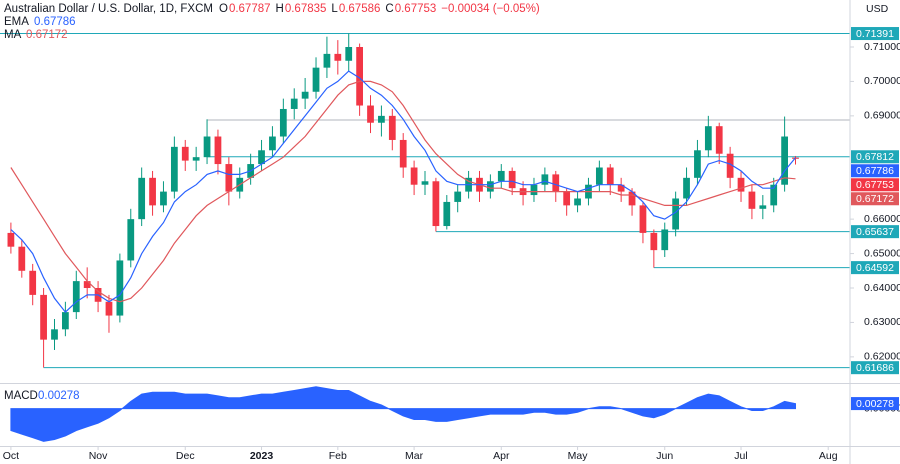 Image resolution: width=900 pixels, height=464 pixels. Describe the element at coordinates (882, 219) in the screenshot. I see `y-tick-label: 0.66000` at that location.